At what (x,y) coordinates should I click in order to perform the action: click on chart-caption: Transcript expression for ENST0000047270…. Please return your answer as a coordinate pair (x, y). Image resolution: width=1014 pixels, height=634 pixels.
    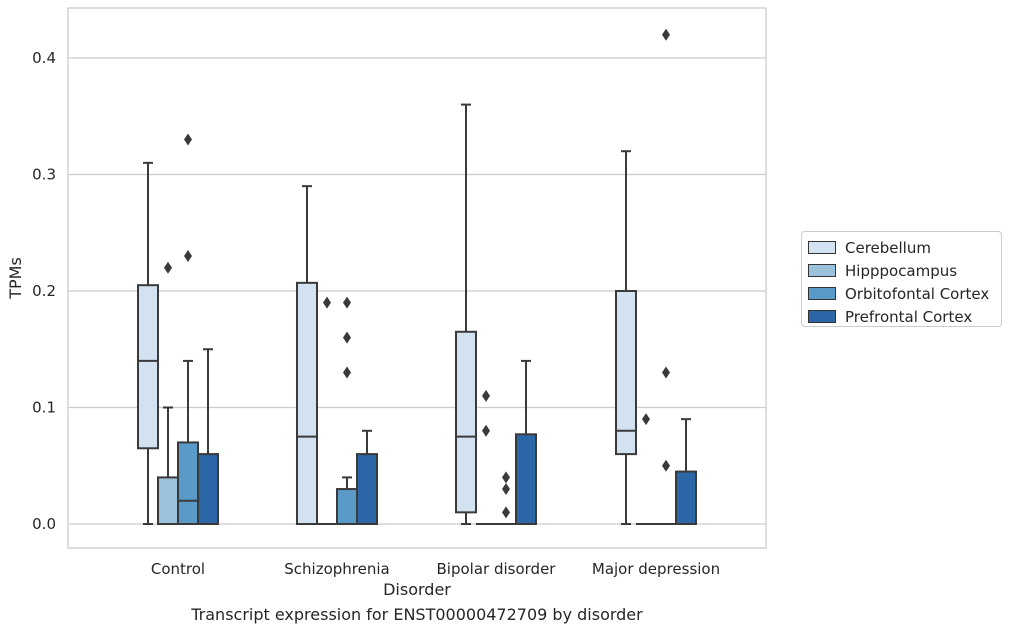
    Looking at the image, I should click on (417, 614).